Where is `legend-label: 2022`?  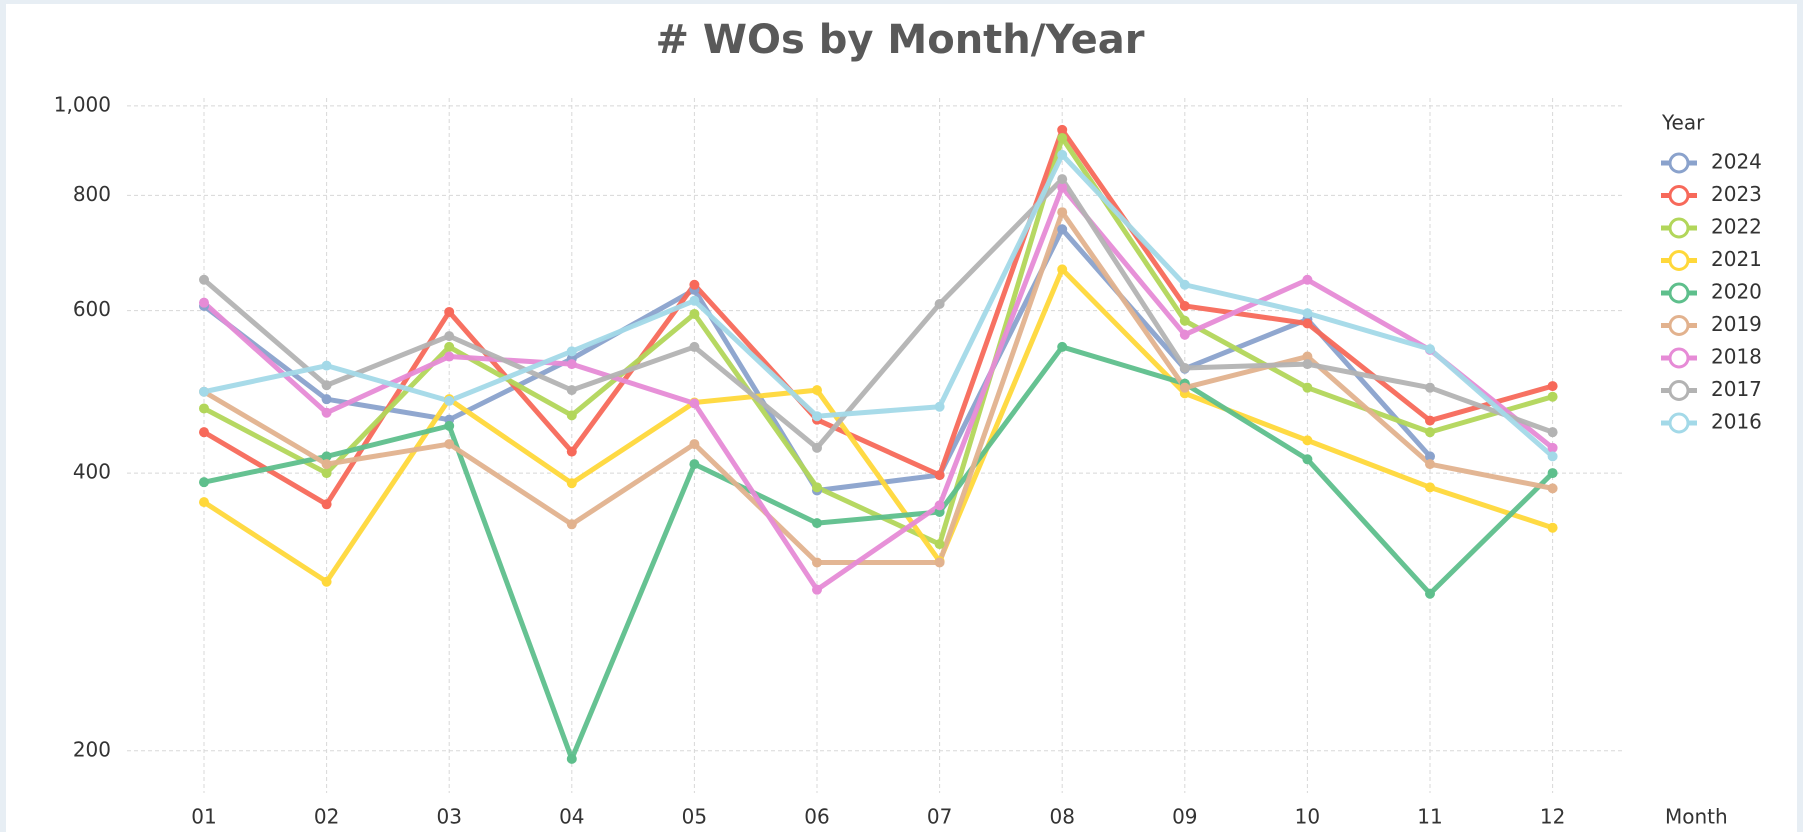 legend-label: 2022 is located at coordinates (1736, 227).